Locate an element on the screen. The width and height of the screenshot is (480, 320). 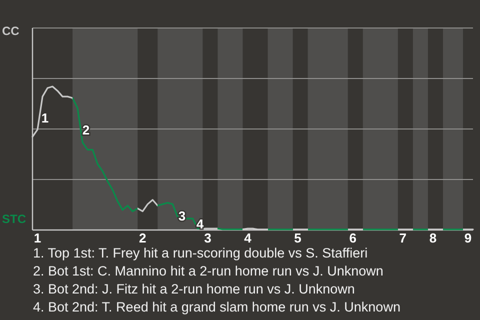
text: 3. Bot 2nd: J. Fitz hit a 2-run home run vs J. Unknown is located at coordinates (194, 289).